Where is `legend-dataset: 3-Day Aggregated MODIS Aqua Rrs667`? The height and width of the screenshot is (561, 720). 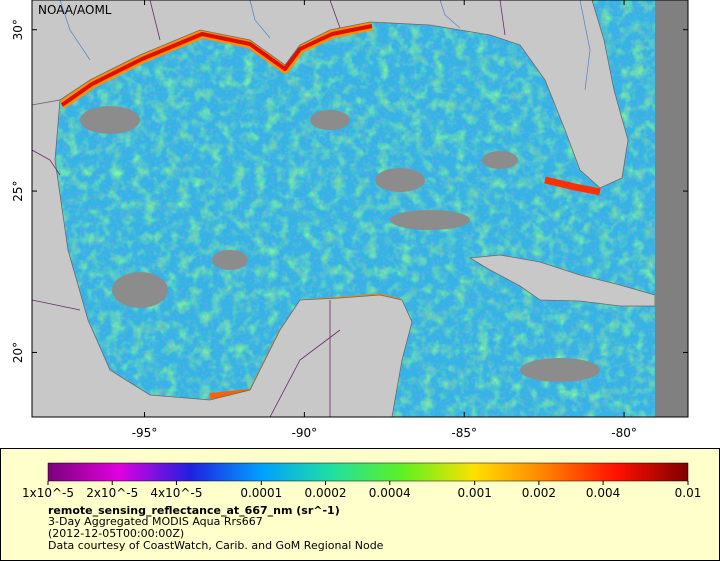
legend-dataset: 3-Day Aggregated MODIS Aqua Rrs667 is located at coordinates (155, 521).